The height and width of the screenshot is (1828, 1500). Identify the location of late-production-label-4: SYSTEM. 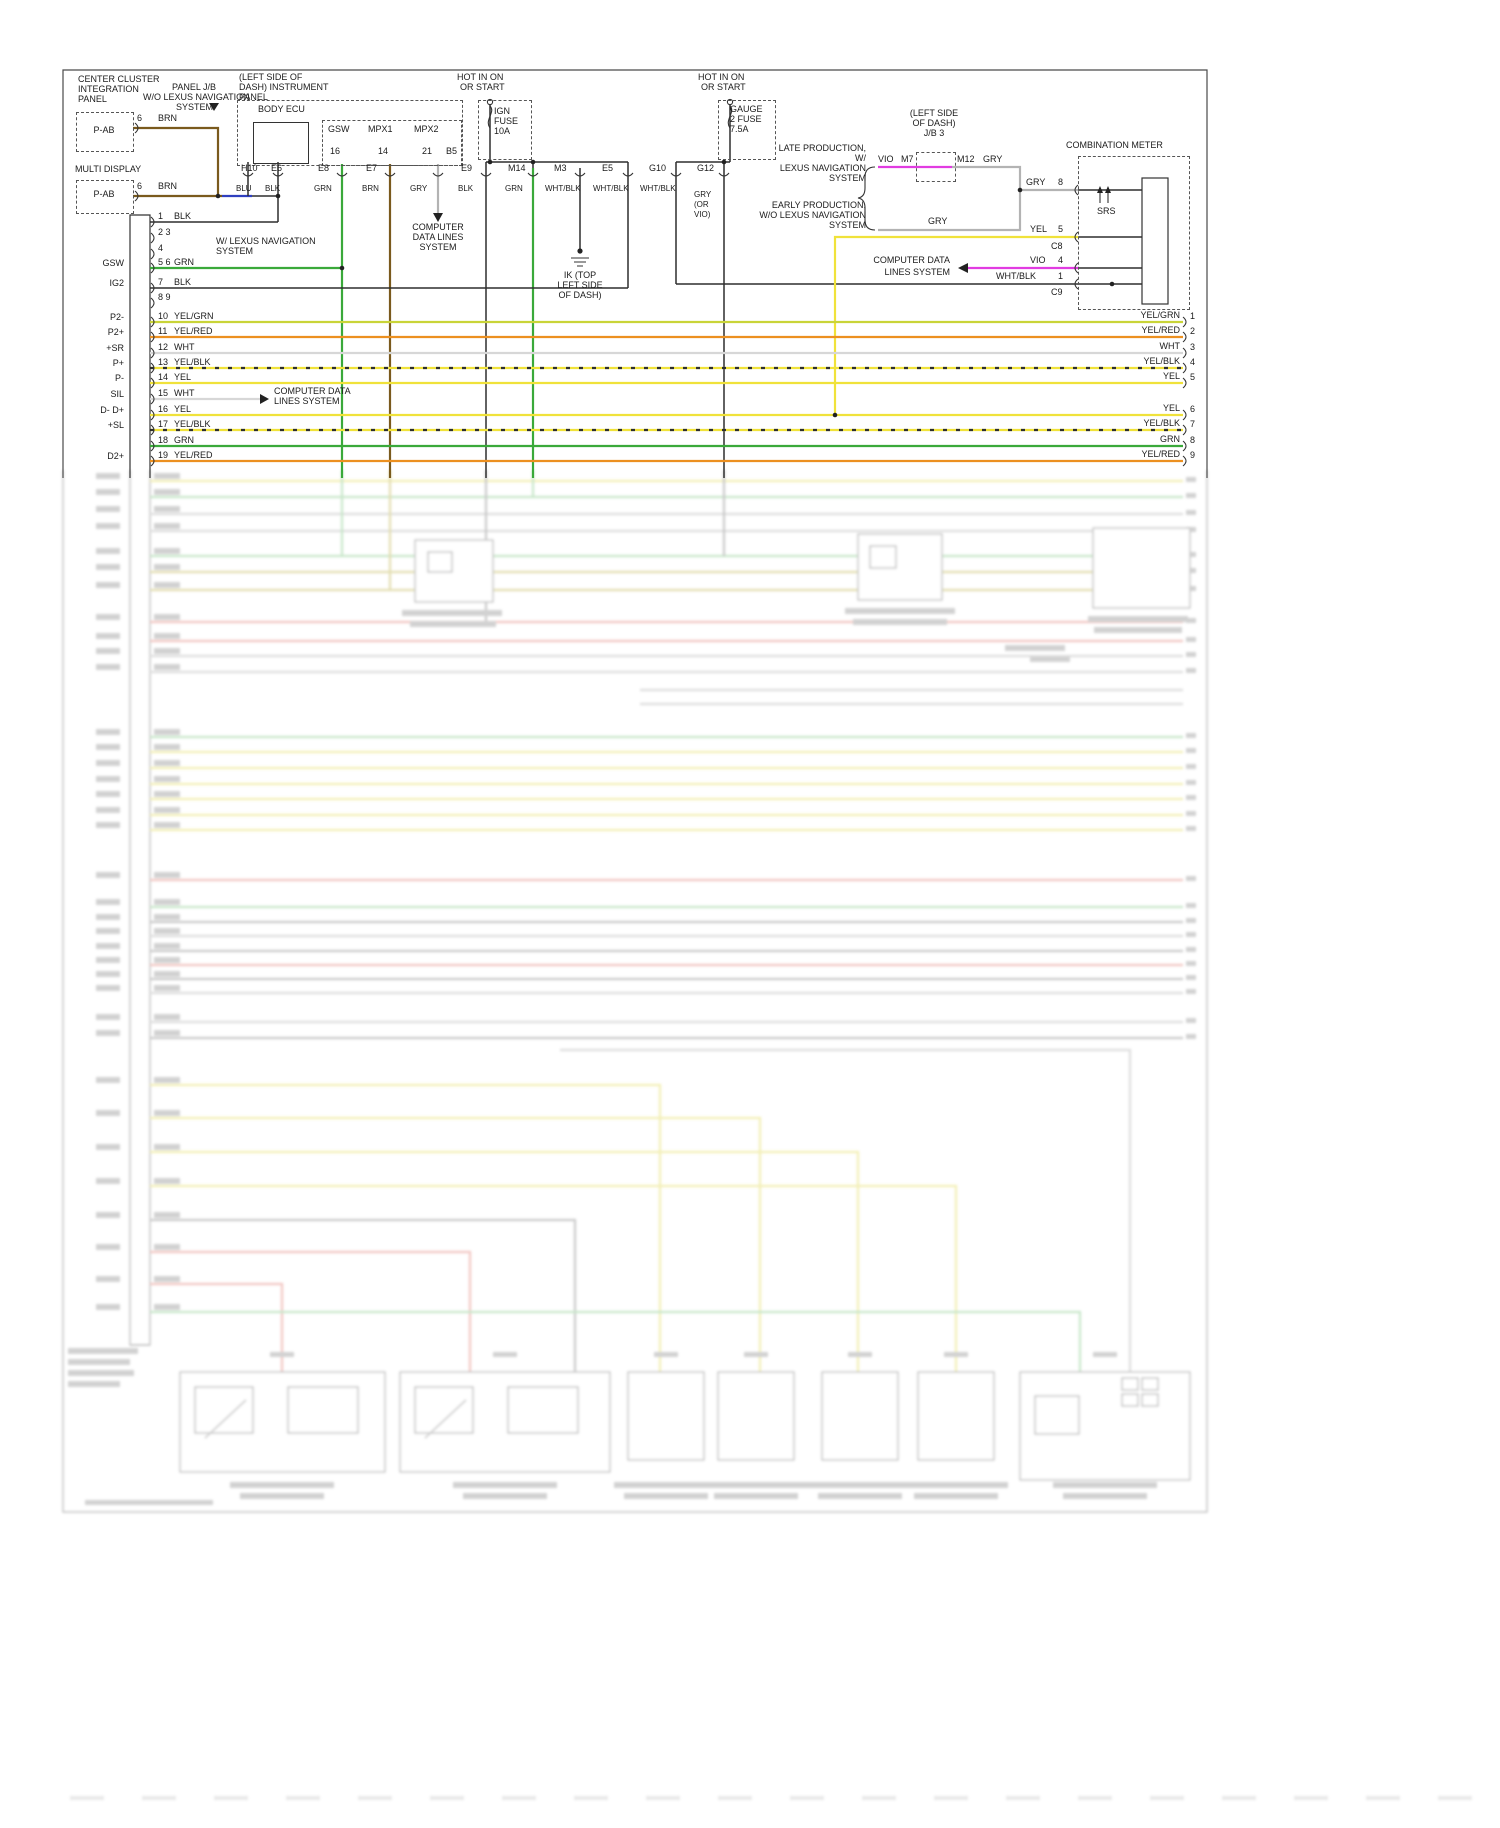
(847, 178).